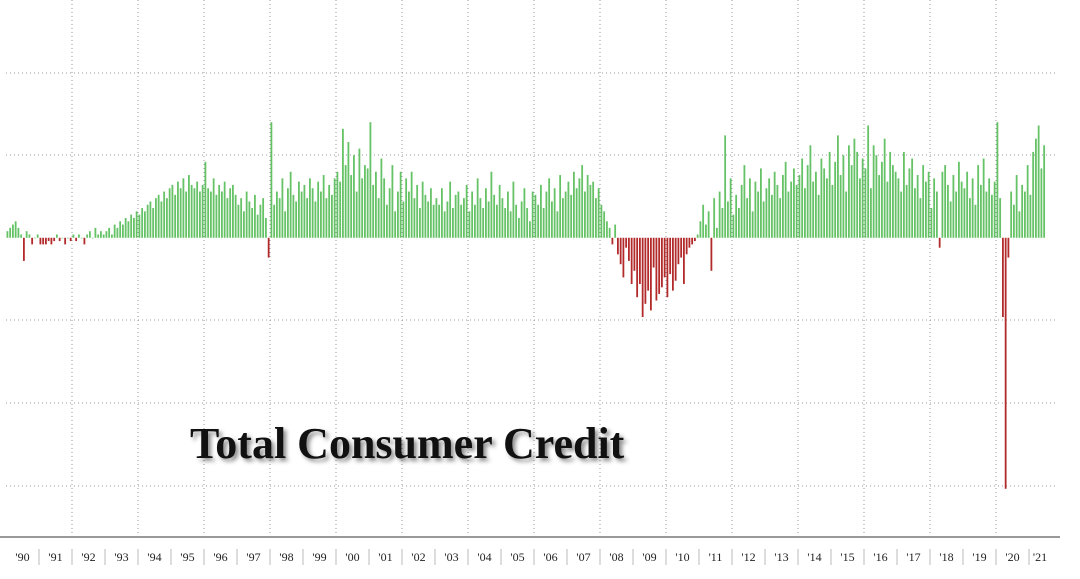  Describe the element at coordinates (649, 557) in the screenshot. I see `x-tick-label: '09` at that location.